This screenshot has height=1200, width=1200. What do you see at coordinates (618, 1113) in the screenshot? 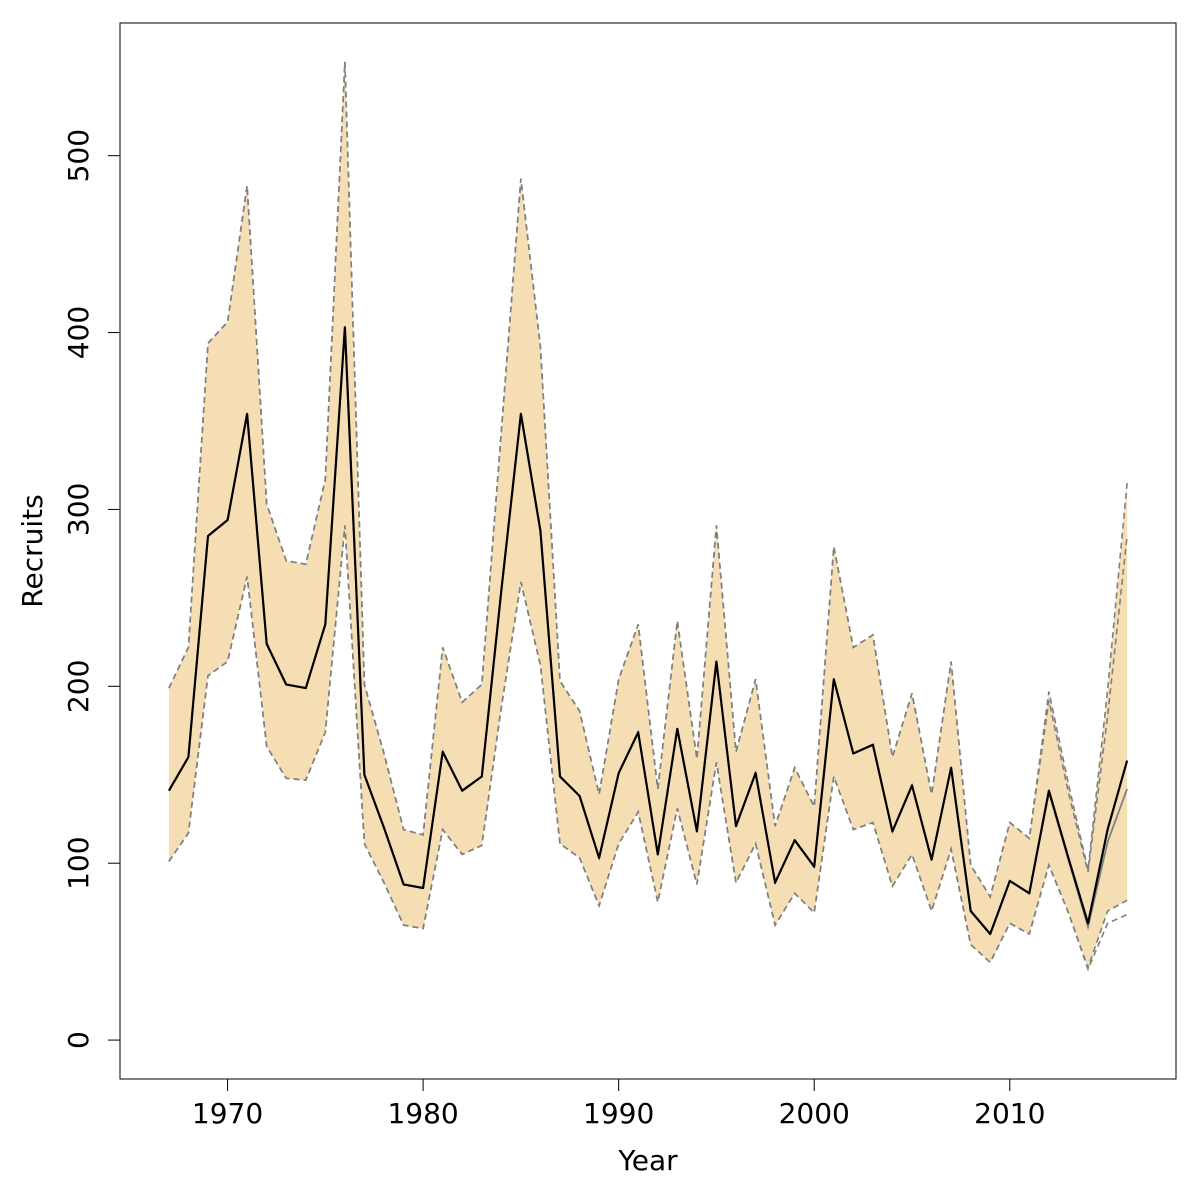
I see `x-tick-label-1990: 1990` at bounding box center [618, 1113].